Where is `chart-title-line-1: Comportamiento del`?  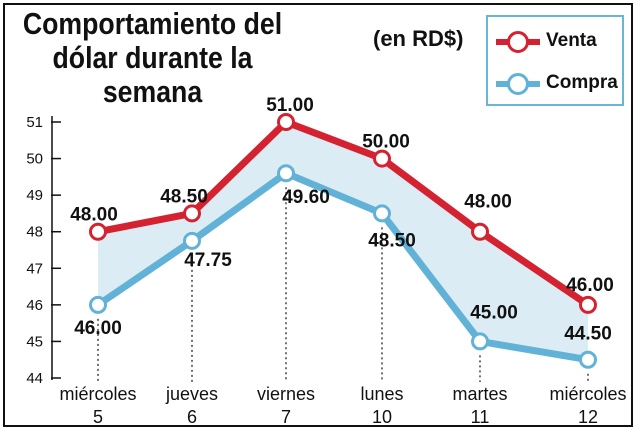
chart-title-line-1: Comportamiento del is located at coordinates (152, 23).